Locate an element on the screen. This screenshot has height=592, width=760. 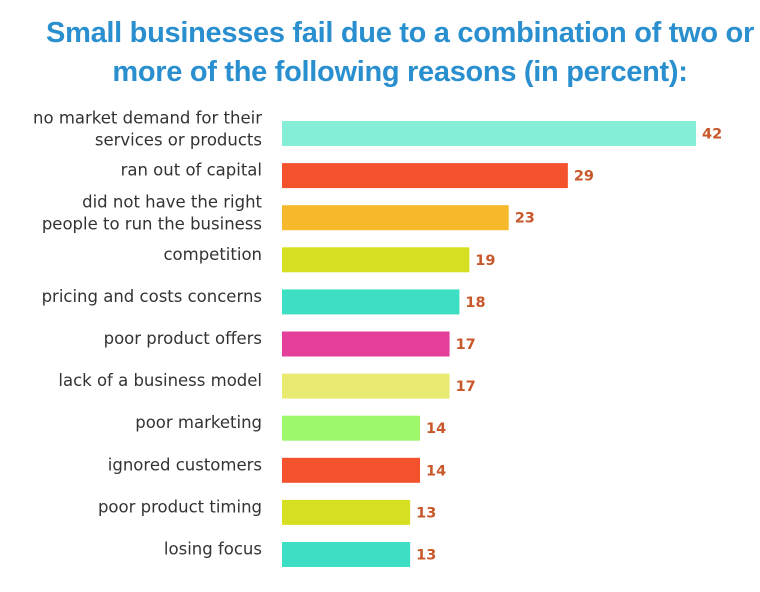
value-label-6: 17 is located at coordinates (466, 387).